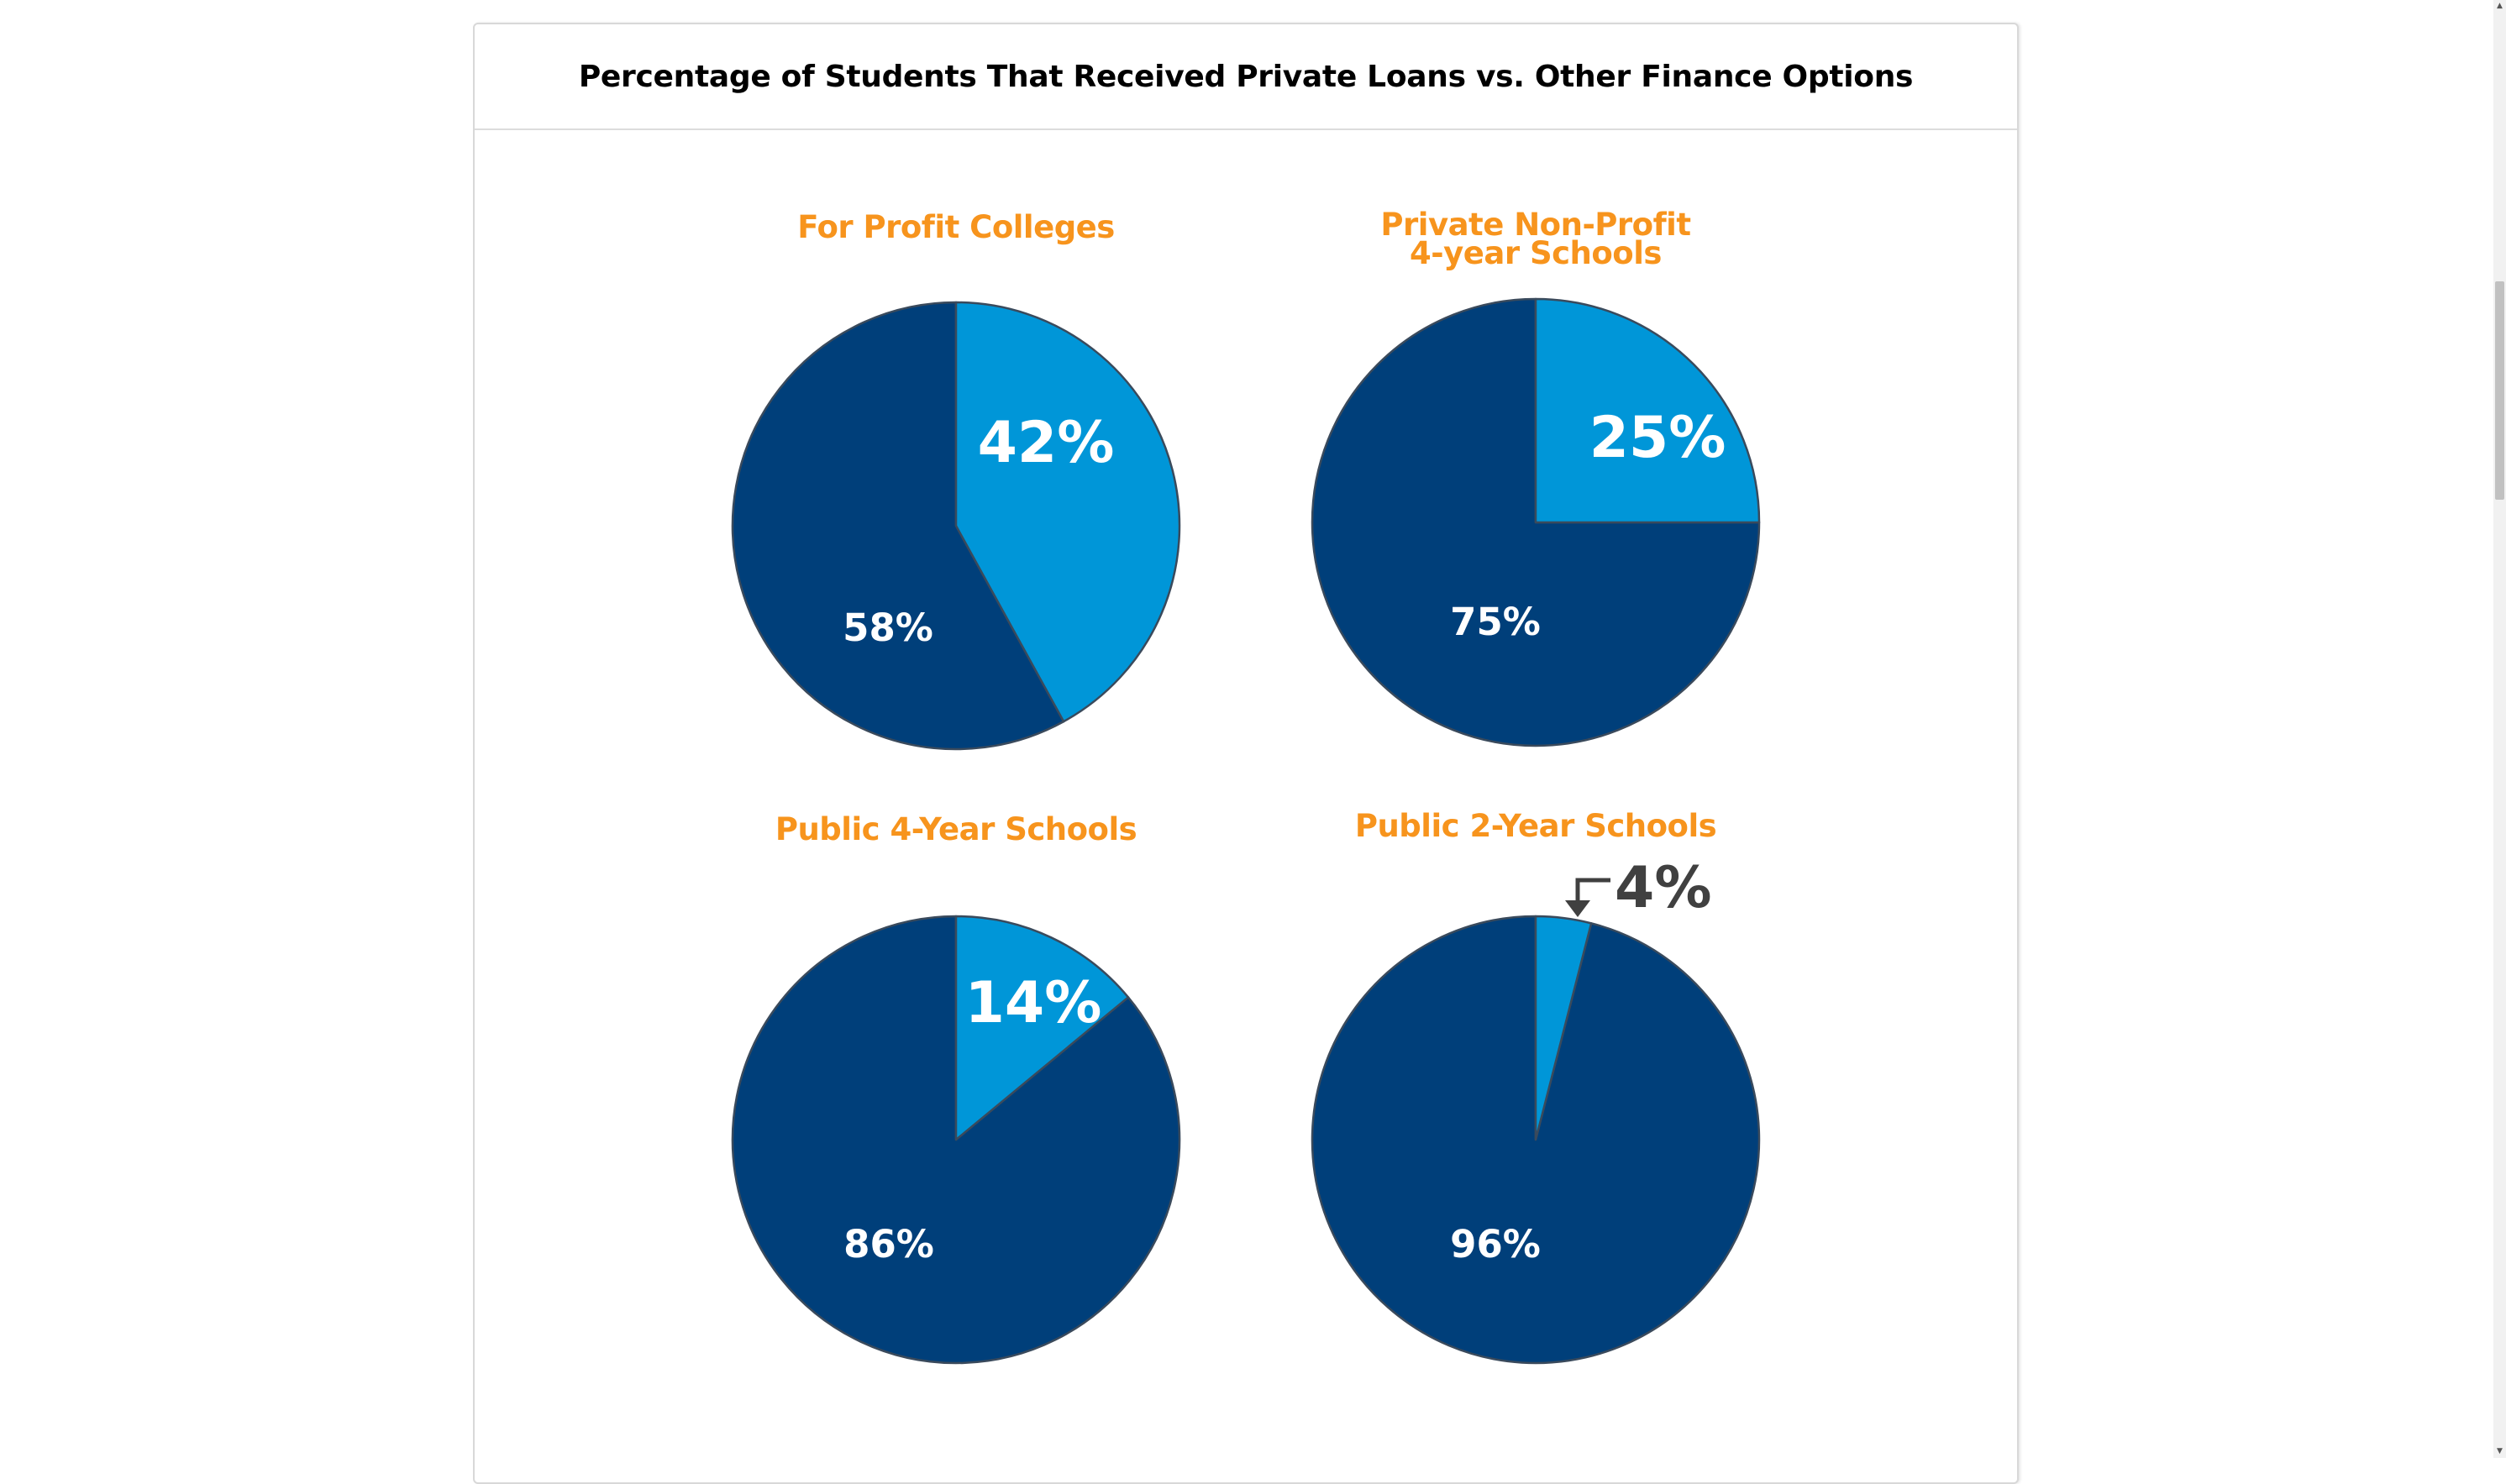  Describe the element at coordinates (888, 1244) in the screenshot. I see `pie-3-label-other-options: 86%` at that location.